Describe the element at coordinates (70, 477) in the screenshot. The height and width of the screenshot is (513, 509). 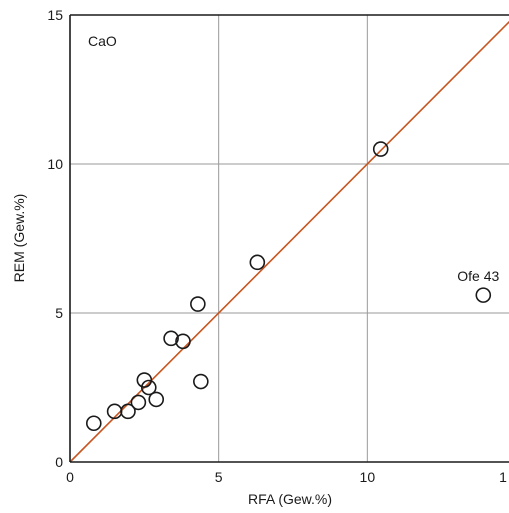
I see `x-tick-label-0: 0` at that location.